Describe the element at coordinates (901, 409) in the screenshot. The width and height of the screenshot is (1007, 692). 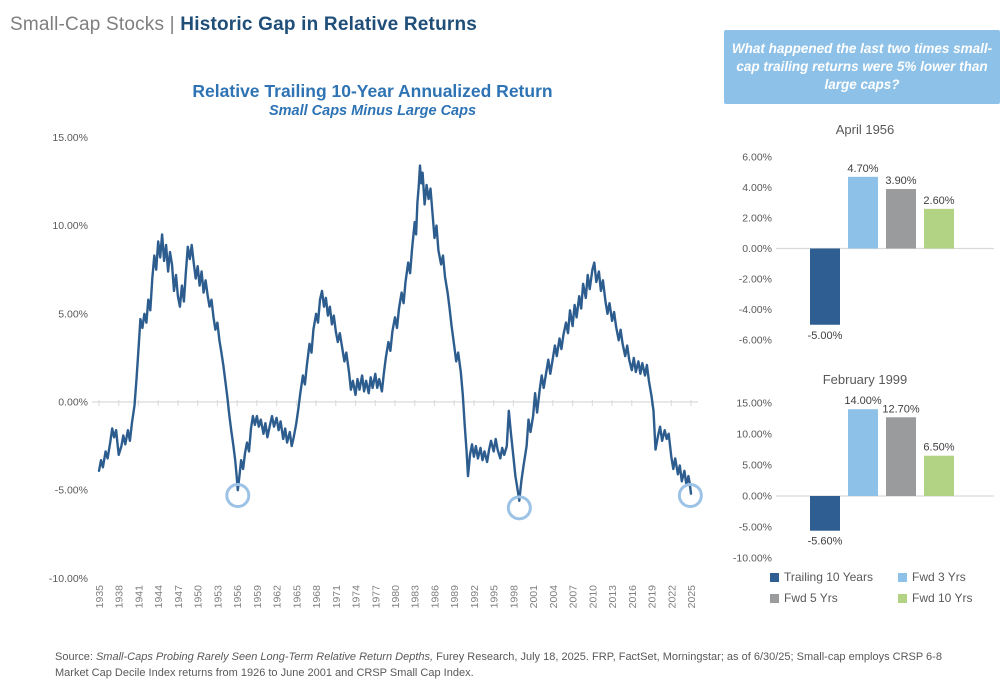
I see `bar-value-label: 12.70%` at that location.